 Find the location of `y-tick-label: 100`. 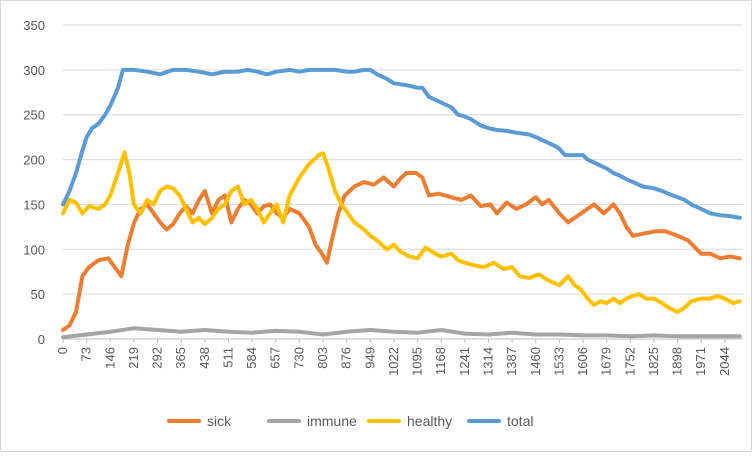

y-tick-label: 100 is located at coordinates (34, 249).